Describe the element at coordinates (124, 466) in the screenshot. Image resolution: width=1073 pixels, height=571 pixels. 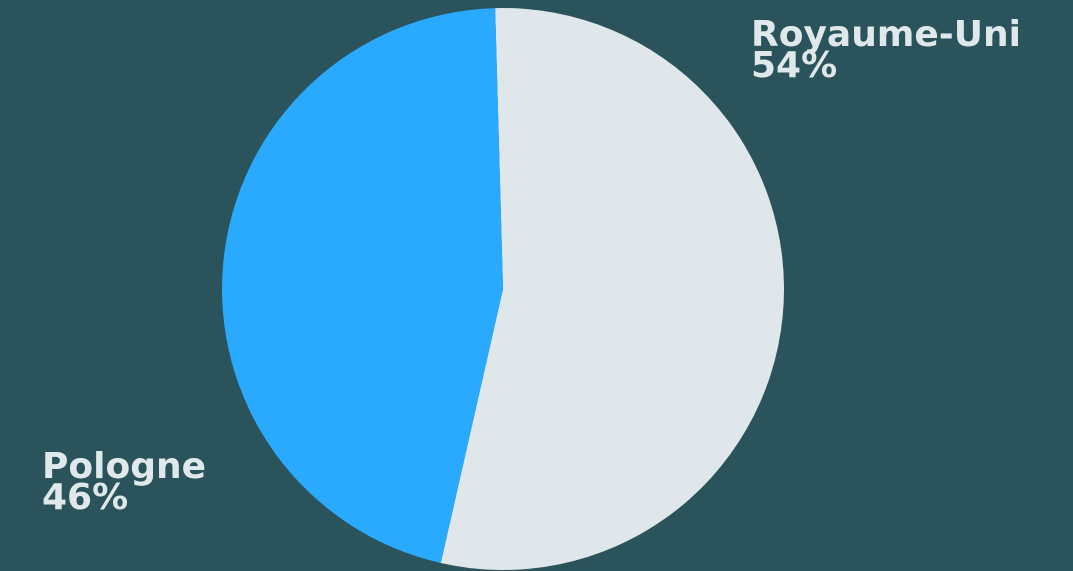
I see `slice-label-pologne-name: Pologne` at that location.